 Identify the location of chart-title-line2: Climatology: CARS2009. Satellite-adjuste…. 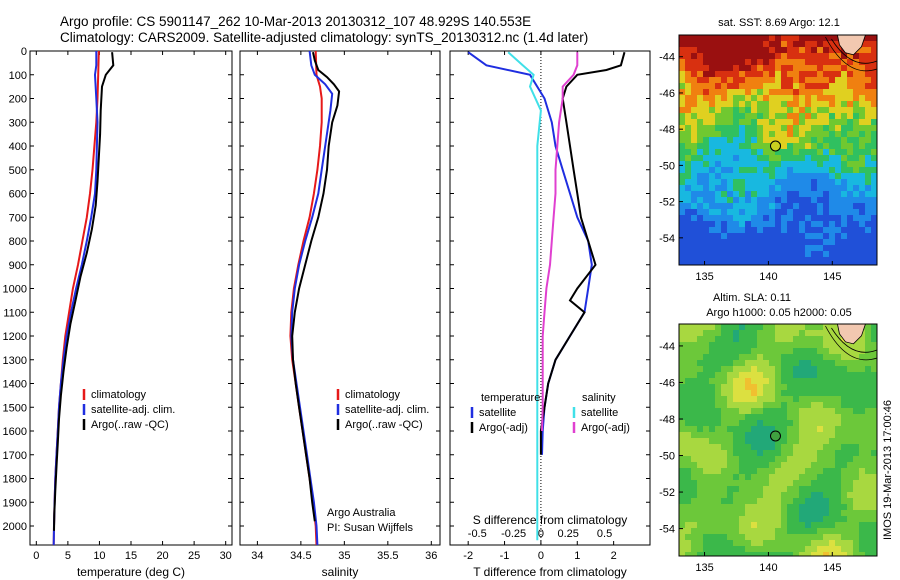
(324, 37).